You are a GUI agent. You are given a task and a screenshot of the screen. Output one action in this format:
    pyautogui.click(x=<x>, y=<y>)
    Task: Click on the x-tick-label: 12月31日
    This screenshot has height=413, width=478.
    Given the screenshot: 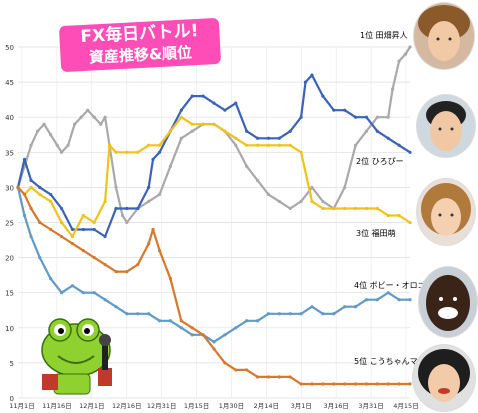 What is the action you would take?
    pyautogui.click(x=162, y=406)
    